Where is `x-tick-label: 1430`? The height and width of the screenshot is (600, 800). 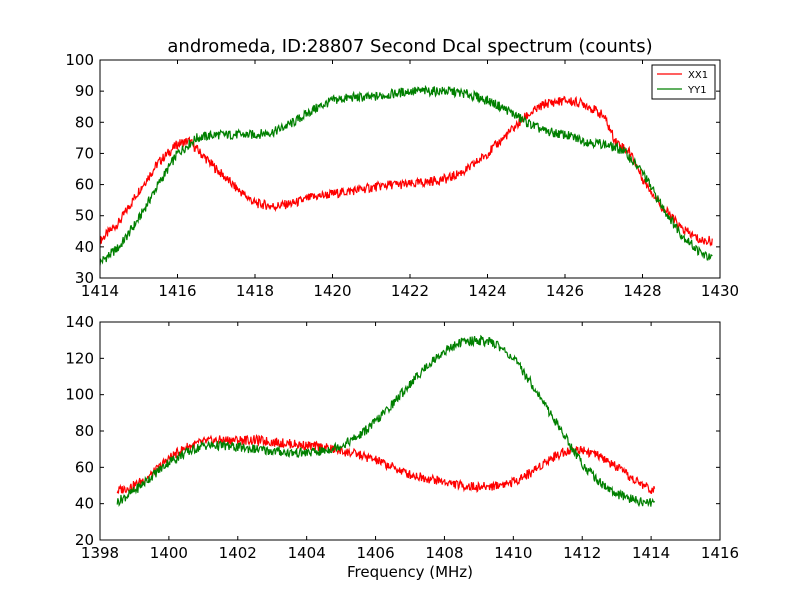
x-tick-label: 1430 is located at coordinates (720, 291).